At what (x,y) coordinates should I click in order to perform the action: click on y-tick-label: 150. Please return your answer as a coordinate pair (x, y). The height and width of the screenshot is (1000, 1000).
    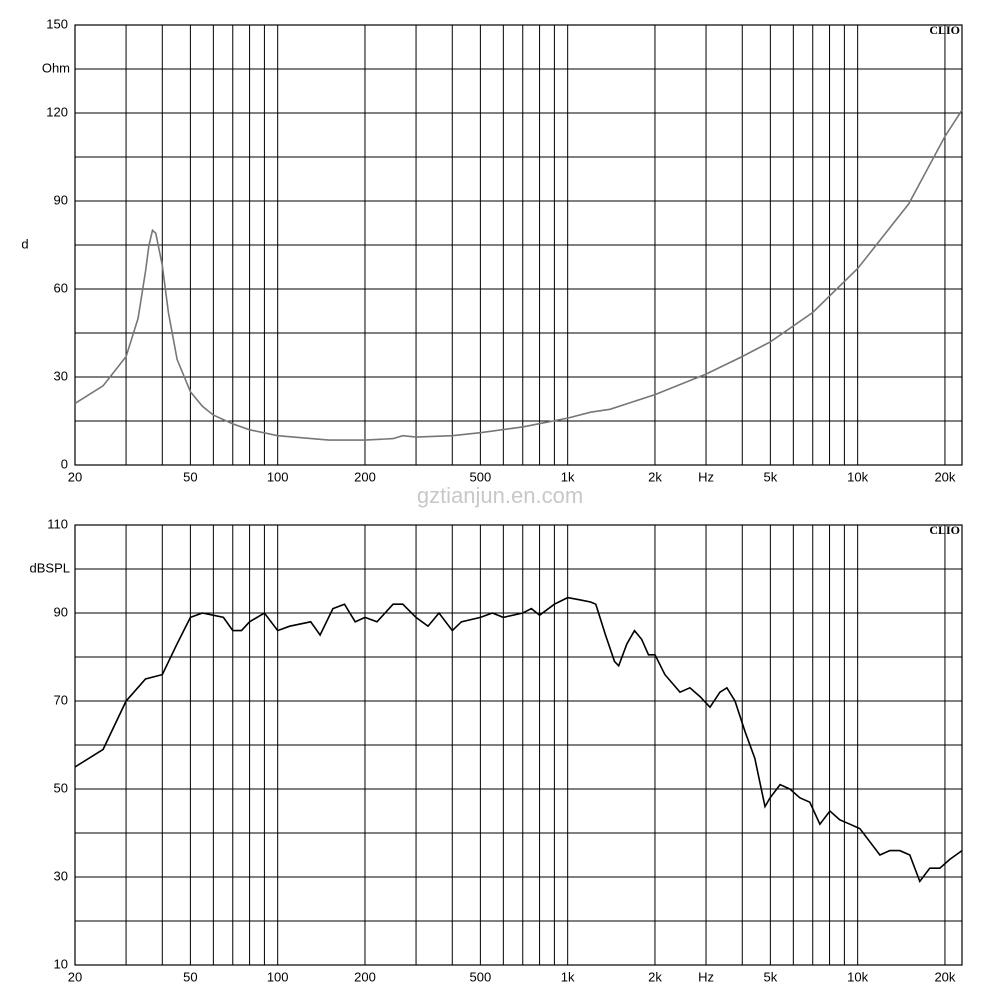
    Looking at the image, I should click on (57, 23).